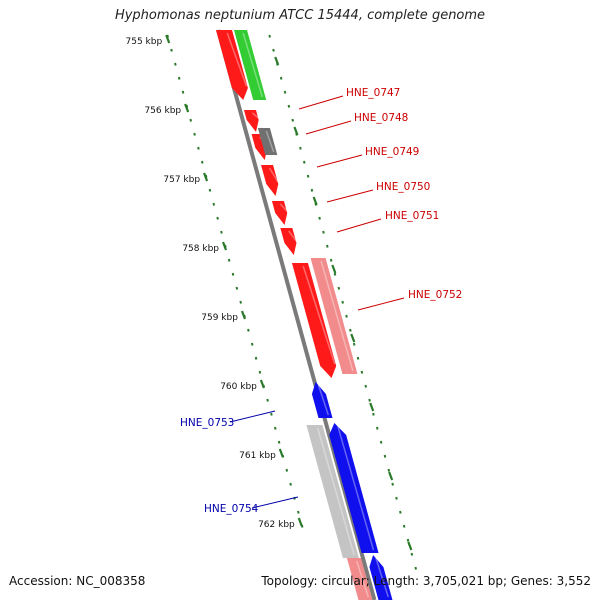 This screenshot has width=600, height=600. What do you see at coordinates (219, 318) in the screenshot?
I see `kbp-label: 759 kbp` at bounding box center [219, 318].